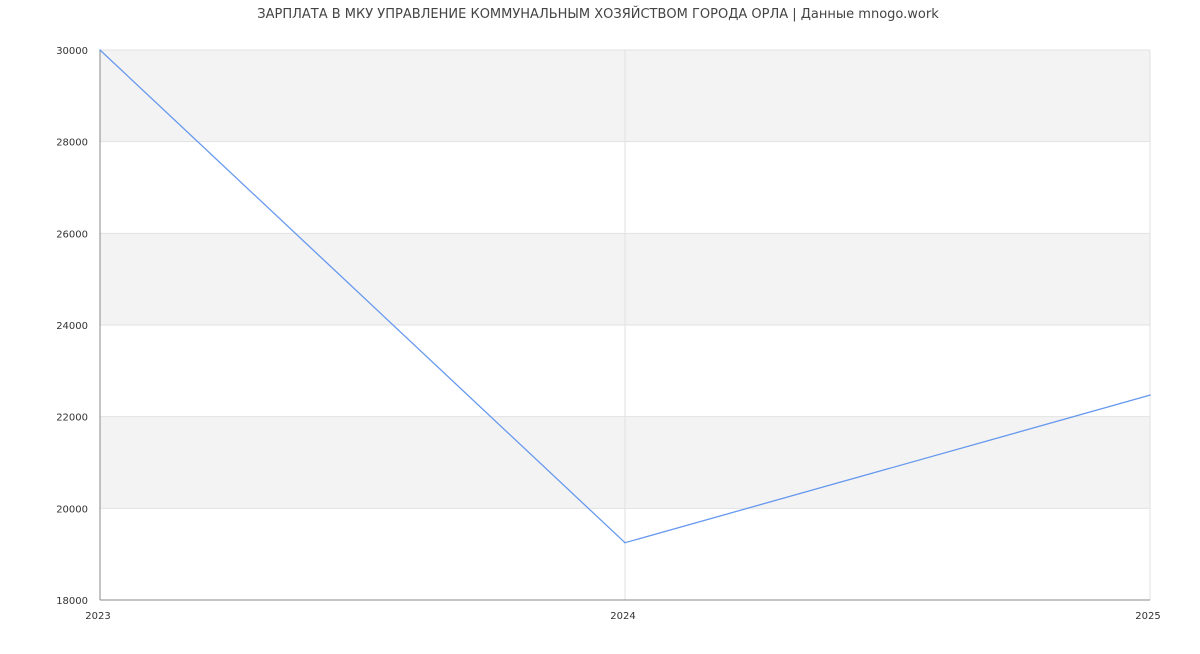 This screenshot has height=654, width=1200. What do you see at coordinates (72, 509) in the screenshot?
I see `y-tick-label: 20000` at bounding box center [72, 509].